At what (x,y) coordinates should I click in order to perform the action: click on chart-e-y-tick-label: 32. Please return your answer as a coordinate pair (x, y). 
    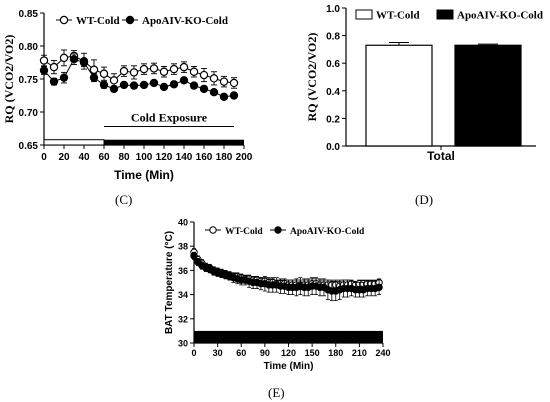
    Looking at the image, I should click on (183, 319).